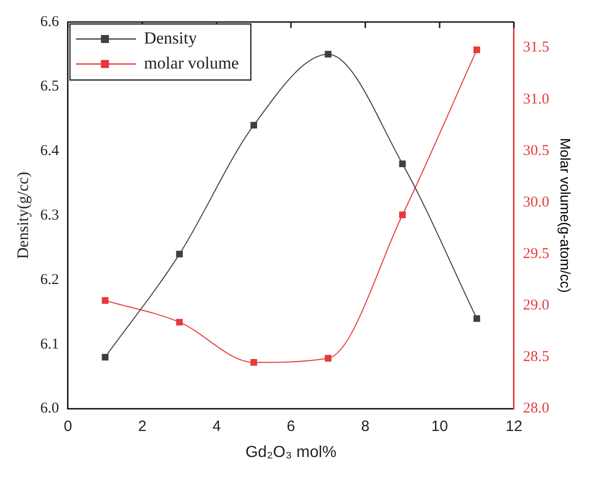 The height and width of the screenshot is (478, 589). Describe the element at coordinates (50, 22) in the screenshot. I see `y-tick-label: 6.6` at that location.